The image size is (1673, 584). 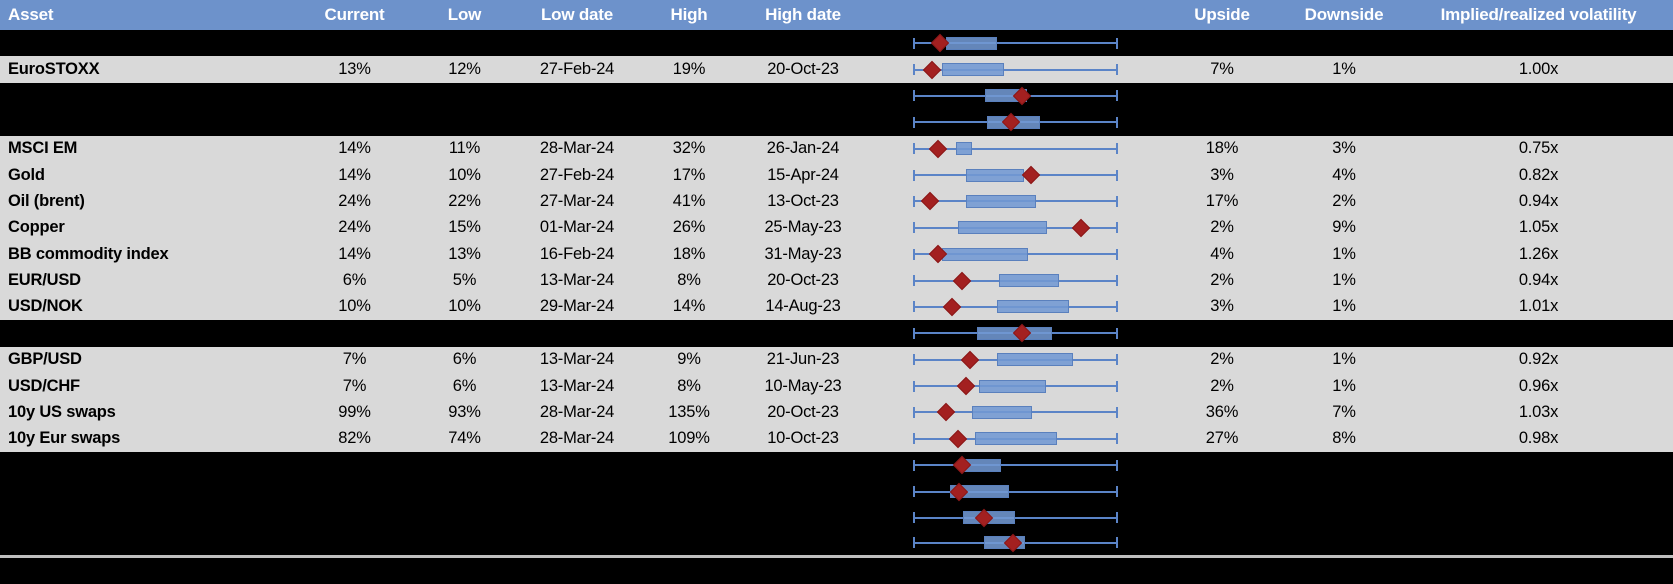 I want to click on upside-value-cell: 3%, so click(x=1222, y=174).